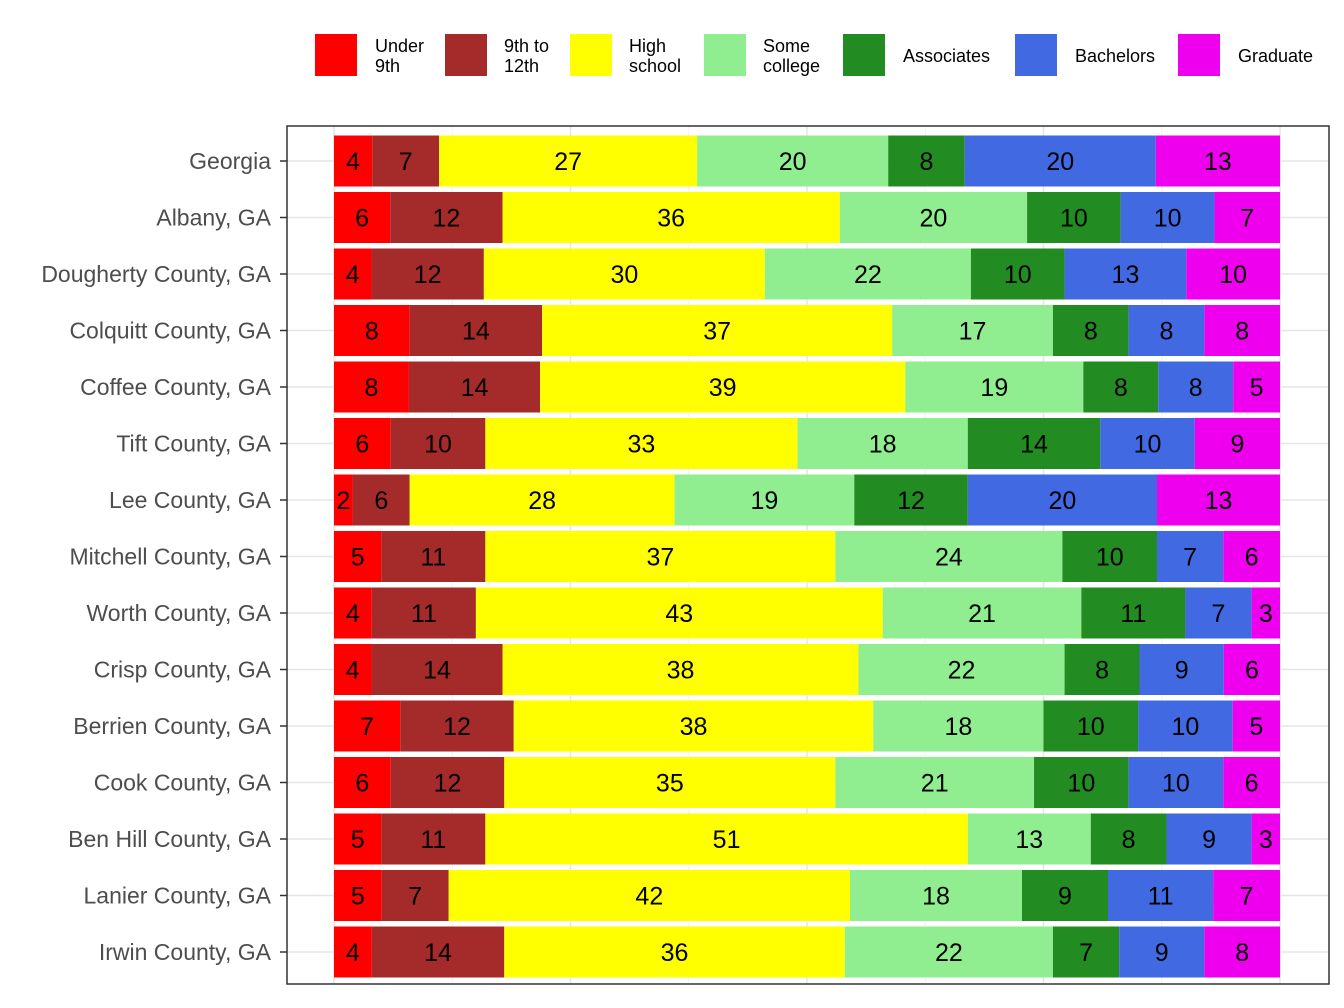  Describe the element at coordinates (193, 444) in the screenshot. I see `y-tick-label: Tift County, GA` at that location.